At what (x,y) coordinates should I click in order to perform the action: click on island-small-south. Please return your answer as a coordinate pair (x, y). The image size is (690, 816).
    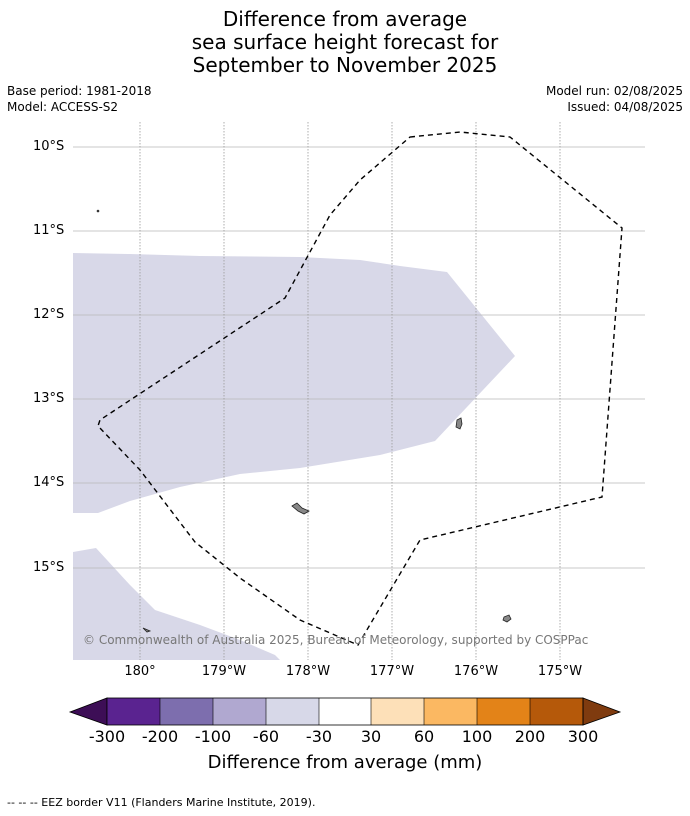
    Looking at the image, I should click on (507, 618).